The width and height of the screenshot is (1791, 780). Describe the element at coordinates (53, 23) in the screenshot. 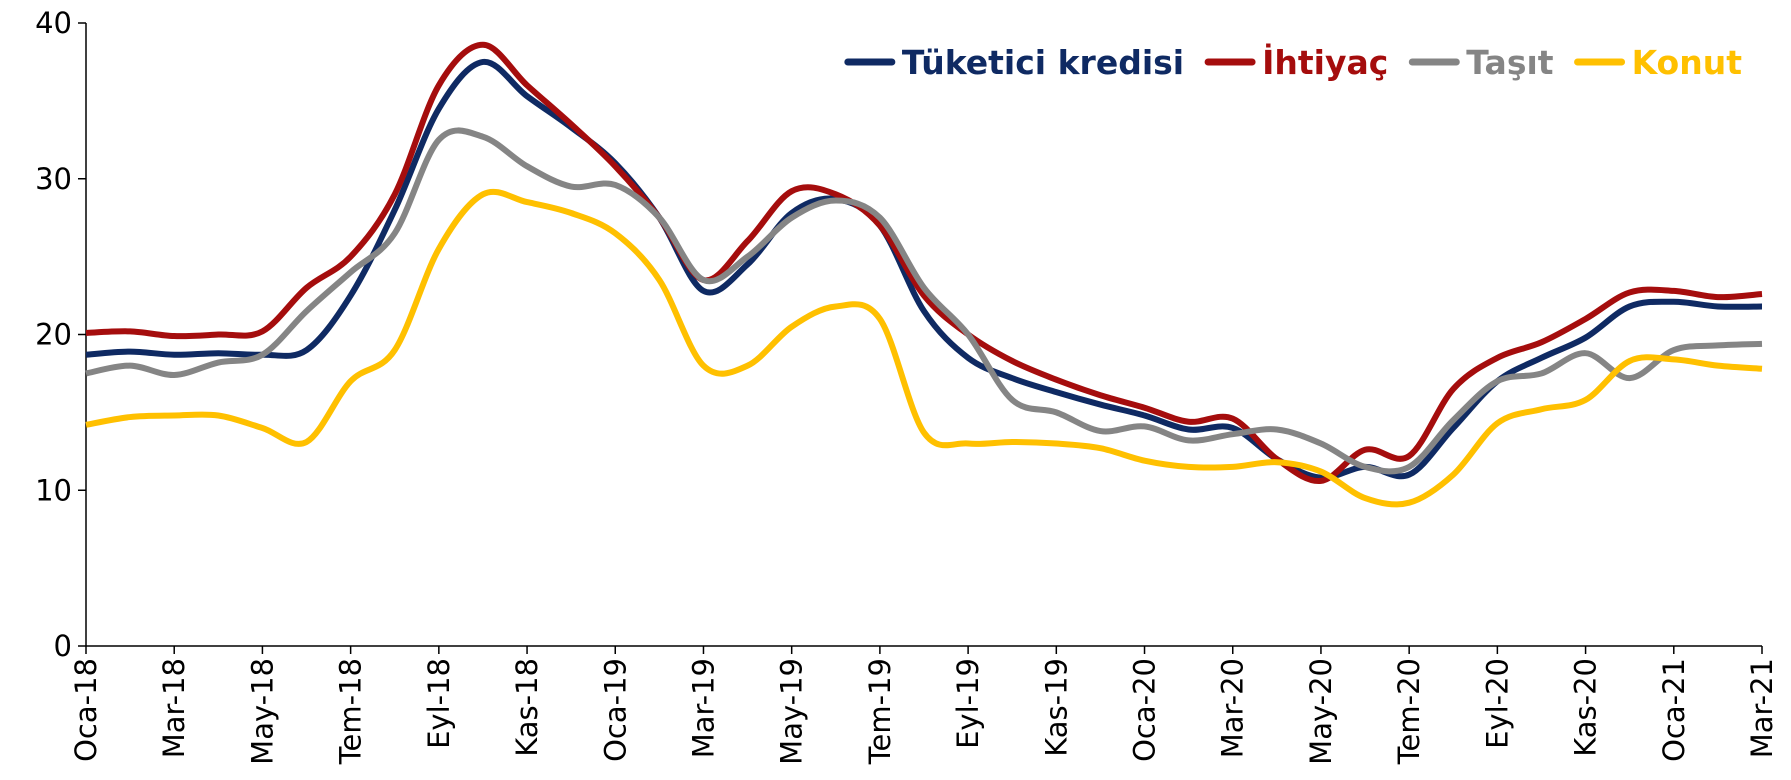

I see `y-tick-label: 40` at that location.